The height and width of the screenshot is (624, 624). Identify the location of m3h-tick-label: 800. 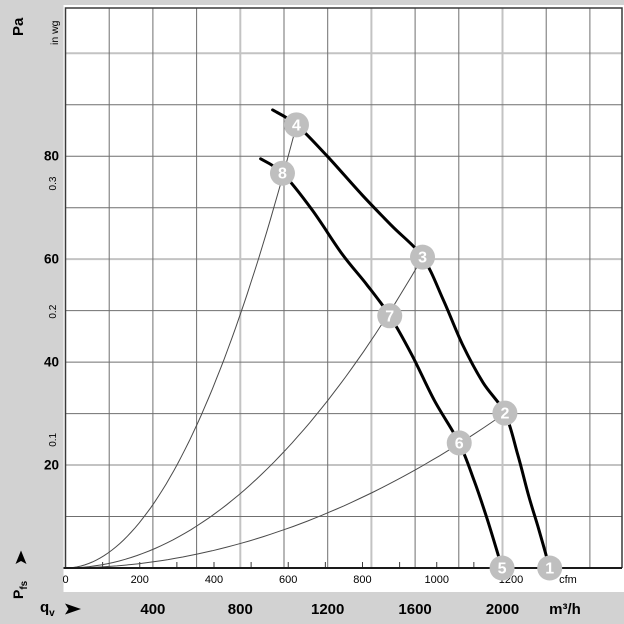
(240, 609).